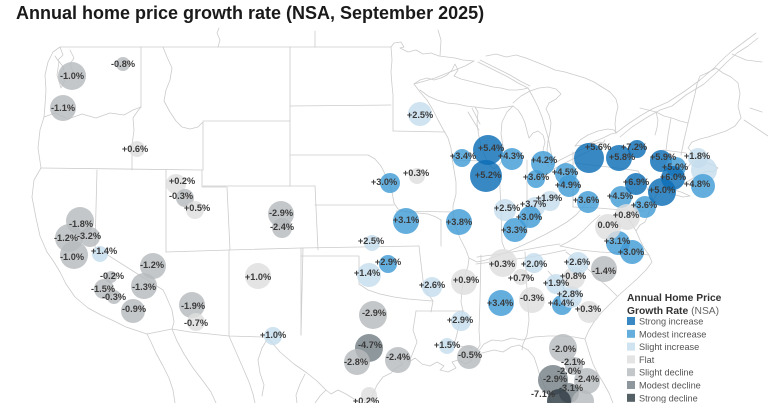 Image resolution: width=768 pixels, height=403 pixels. I want to click on svg-text: -1.5%, so click(103, 289).